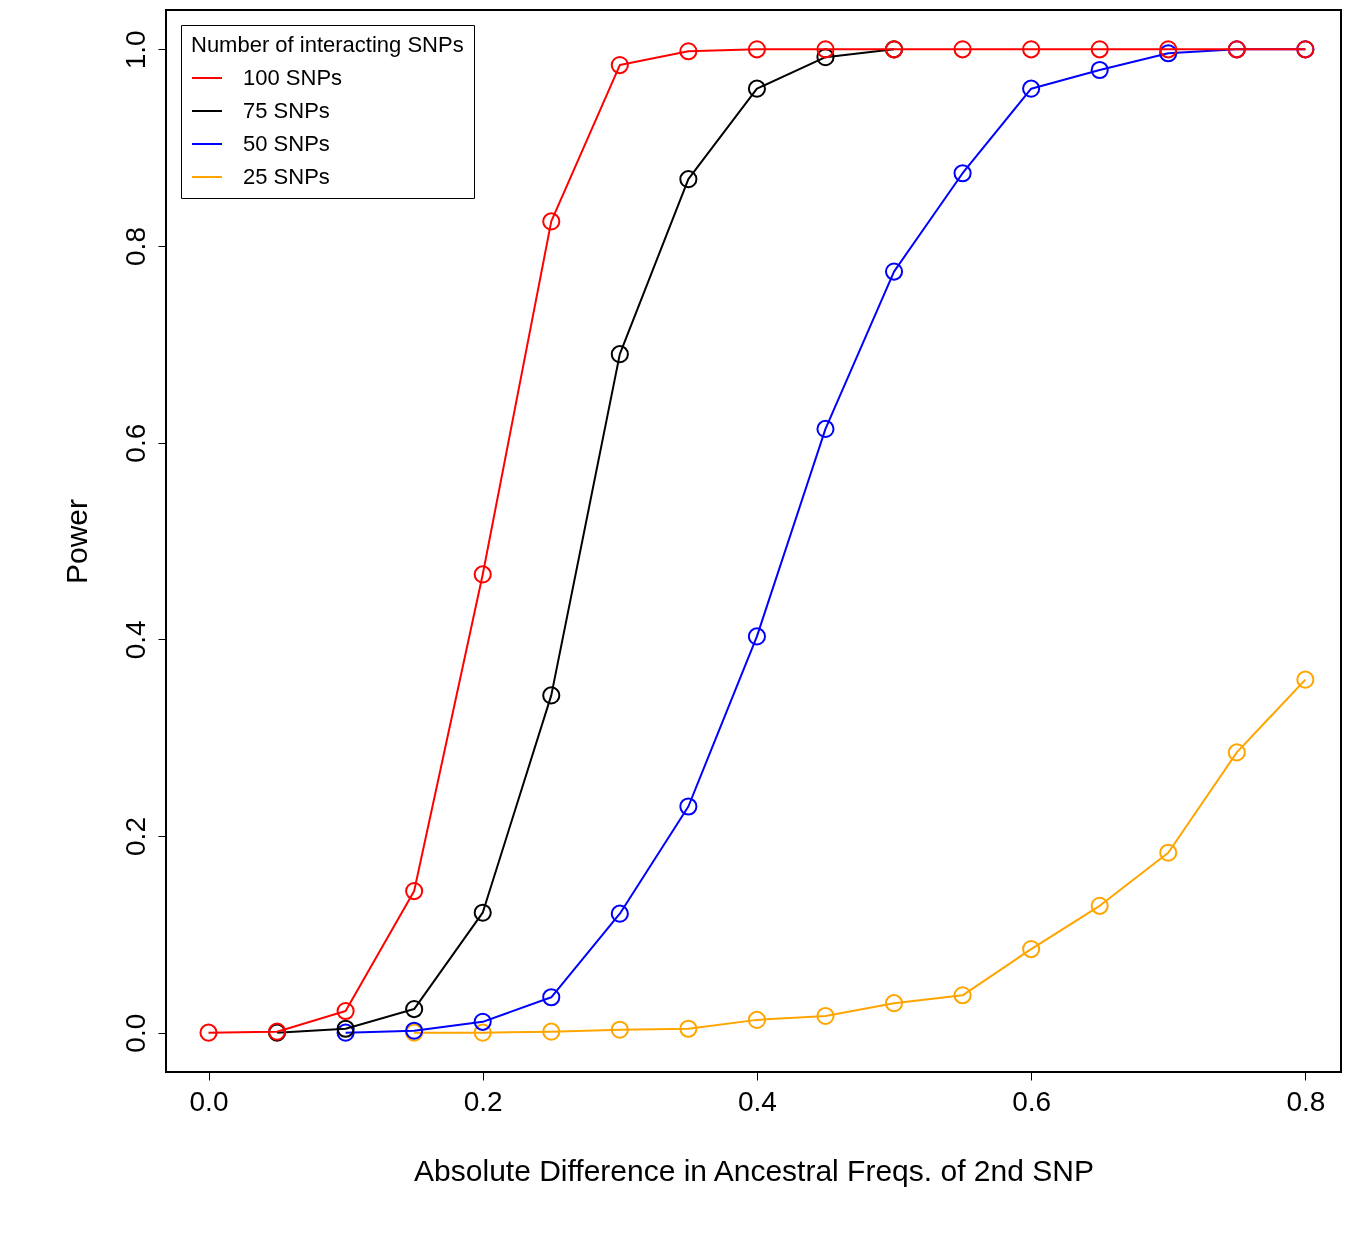 The height and width of the screenshot is (1237, 1361). I want to click on y-tick-label: 0.8, so click(135, 246).